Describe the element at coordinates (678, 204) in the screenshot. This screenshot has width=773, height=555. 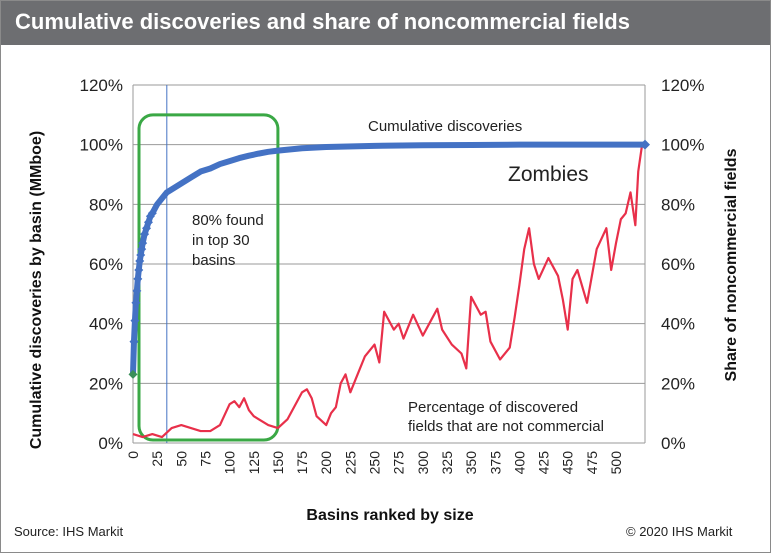
I see `y-tick-right-80: 80%` at that location.